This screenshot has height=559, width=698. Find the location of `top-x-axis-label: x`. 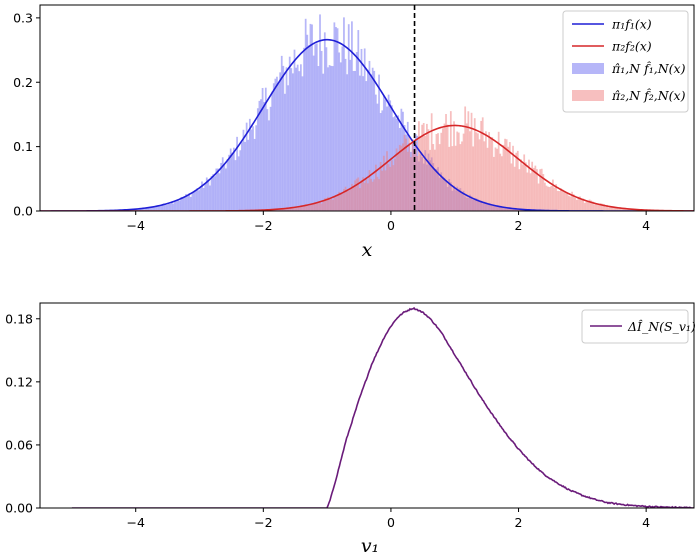

top-x-axis-label: x is located at coordinates (367, 250).